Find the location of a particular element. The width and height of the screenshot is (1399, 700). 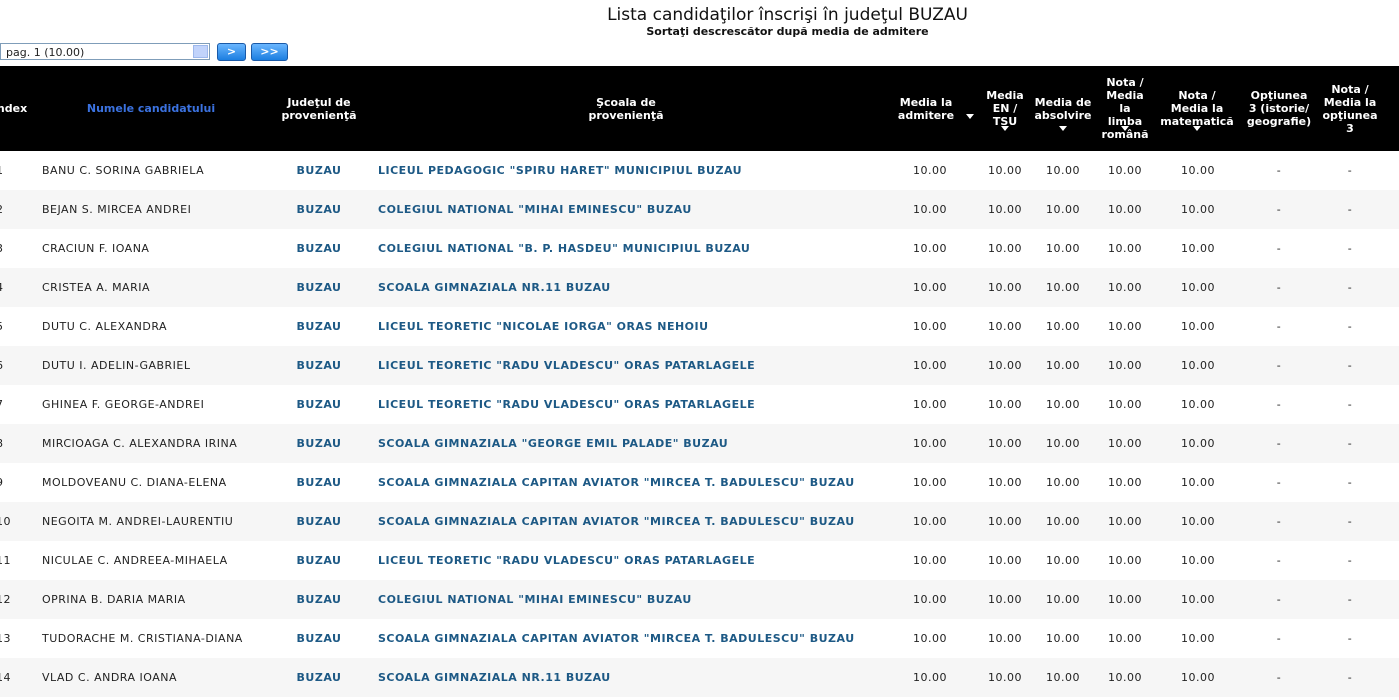

table-cell: VLAD C. ANDRA IOANA is located at coordinates (110, 677).